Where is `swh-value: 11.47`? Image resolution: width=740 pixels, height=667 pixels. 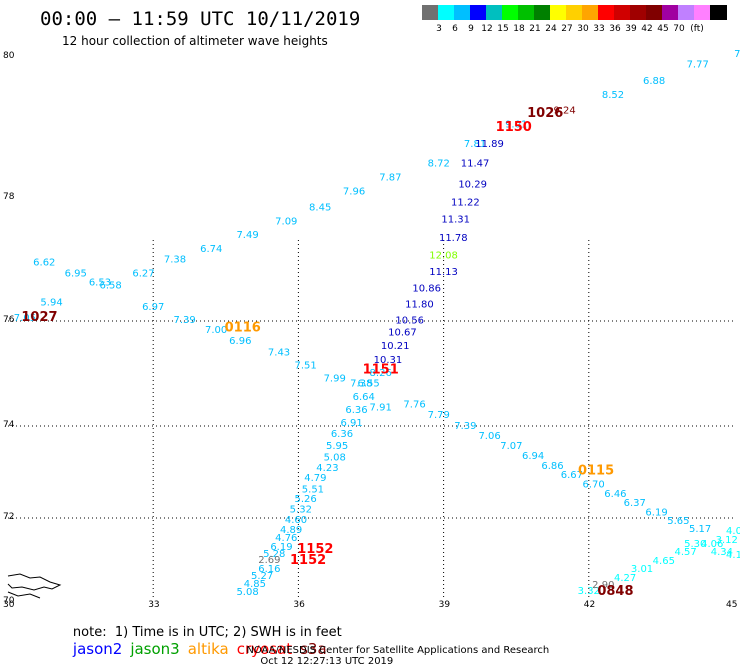
swh-value: 11.47 is located at coordinates (475, 163).